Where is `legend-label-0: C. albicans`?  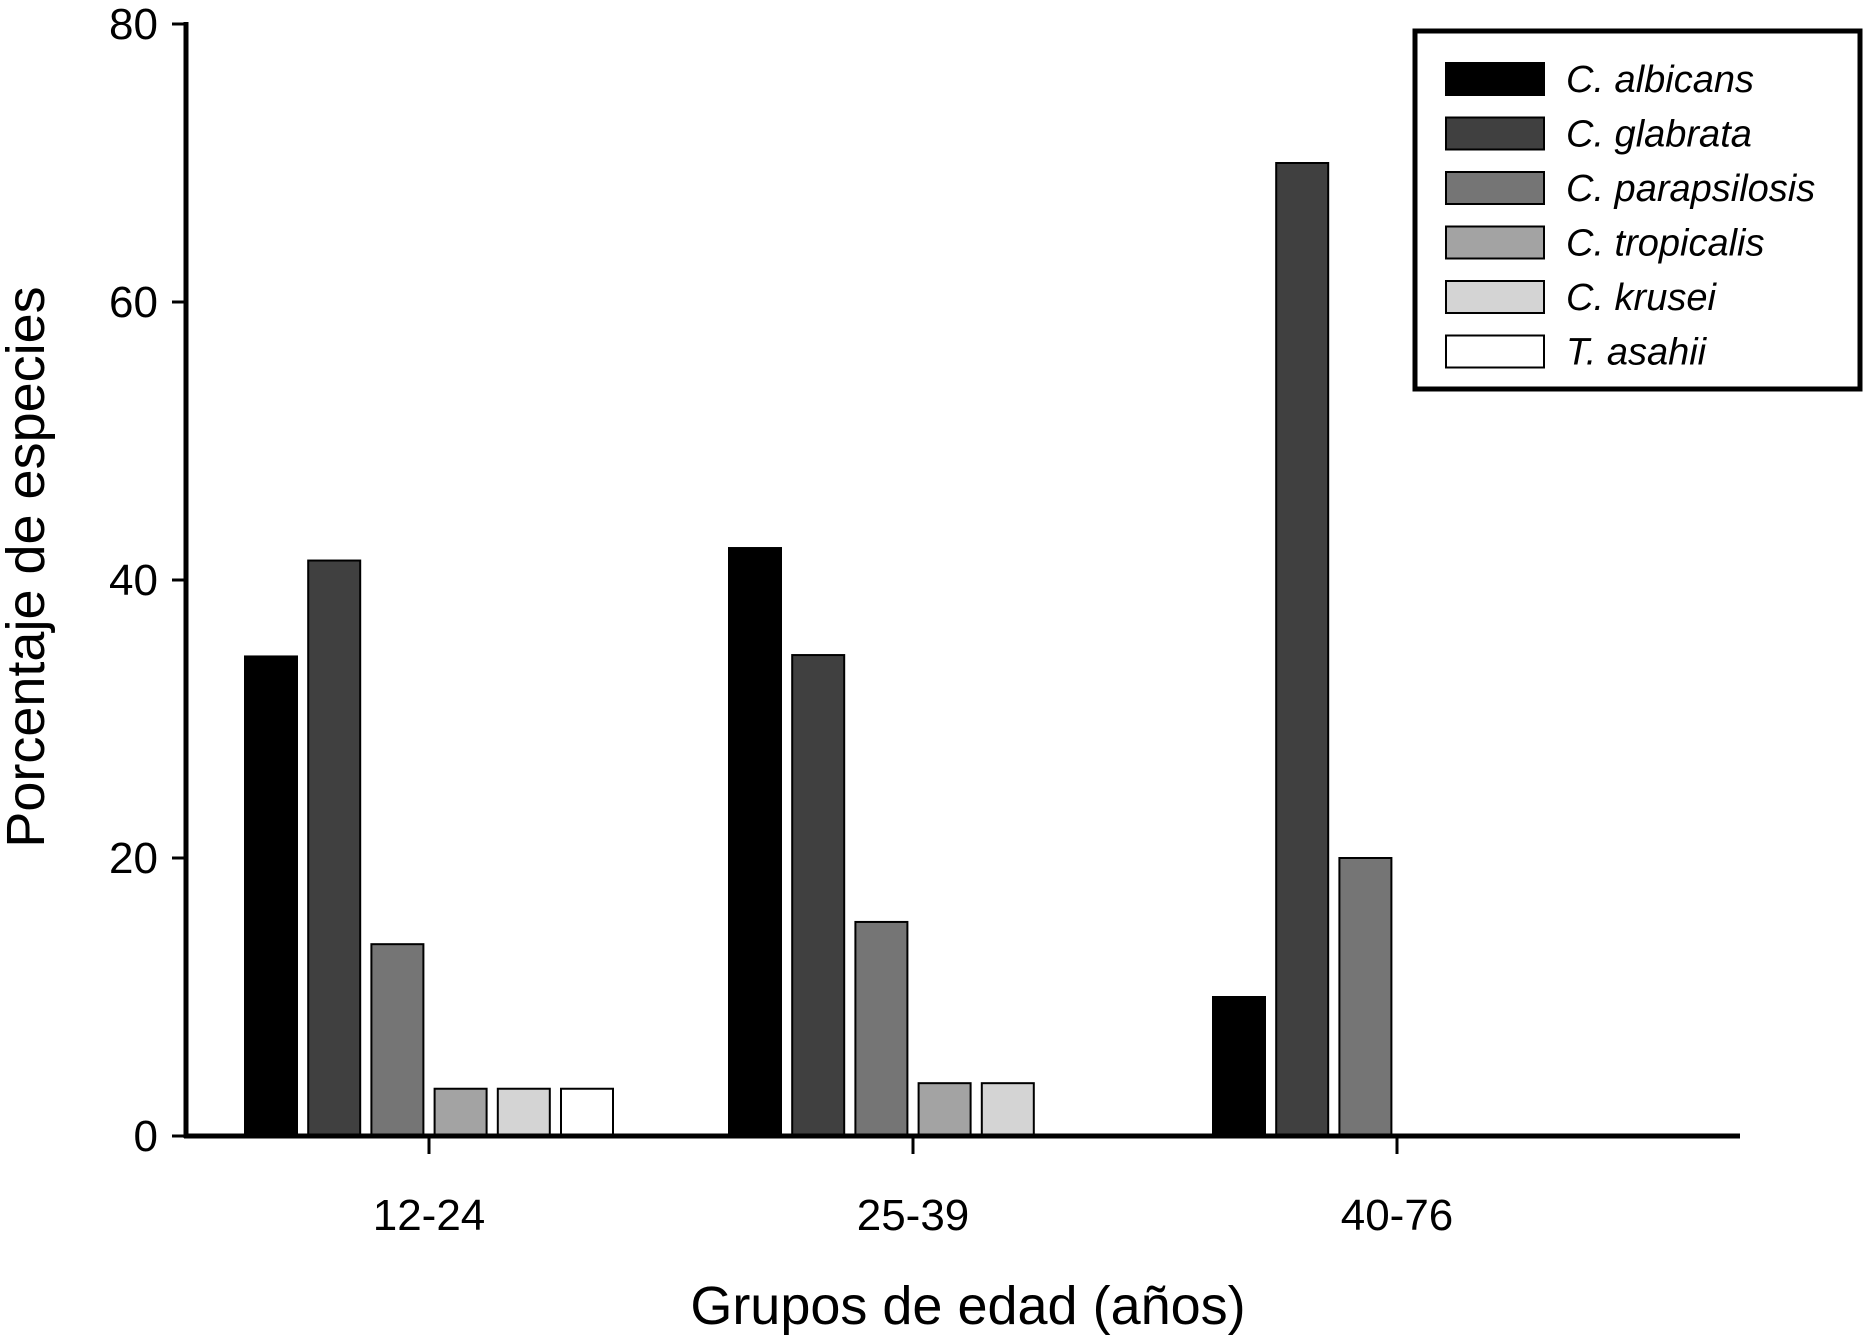 legend-label-0: C. albicans is located at coordinates (1660, 80).